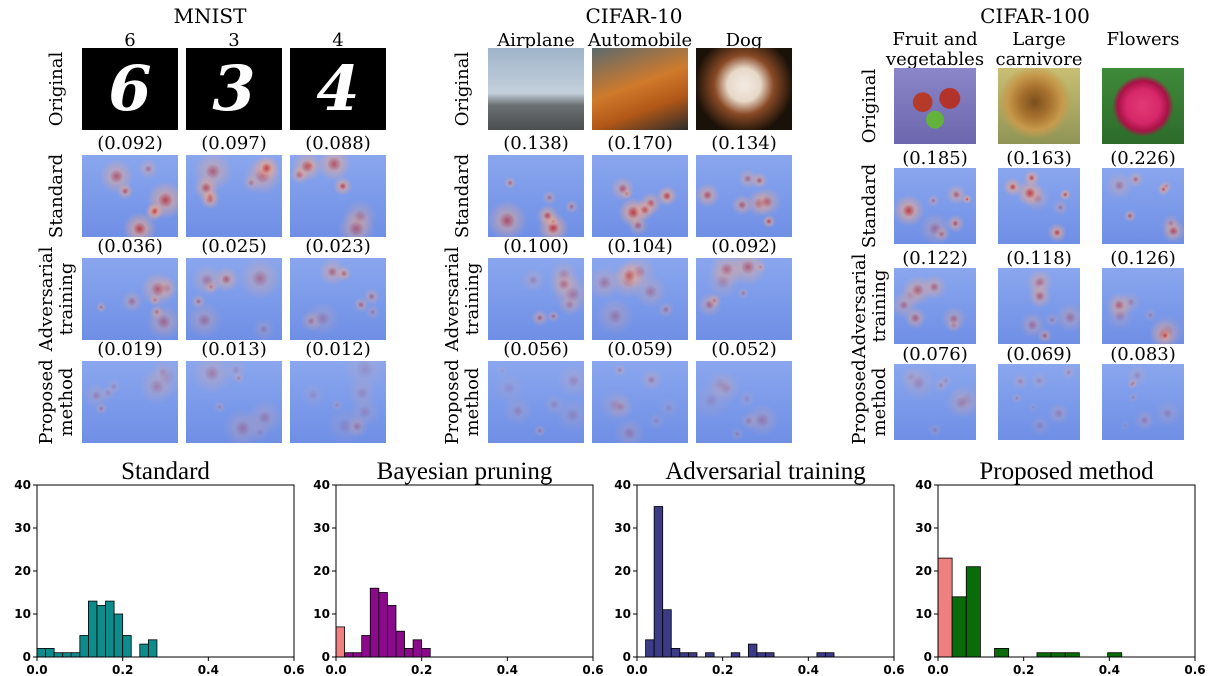 This screenshot has height=676, width=1211. I want to click on score-2-2-1: (0.118), so click(1039, 258).